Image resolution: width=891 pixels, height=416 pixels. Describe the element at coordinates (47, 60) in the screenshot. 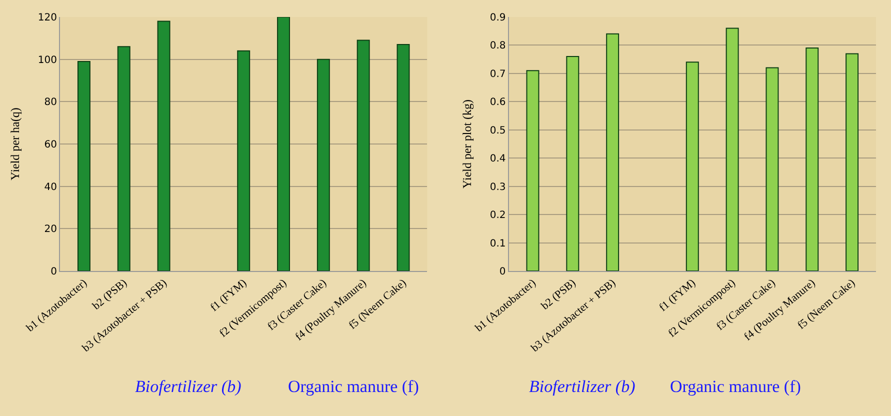

I see `y-tick-label: 100` at that location.